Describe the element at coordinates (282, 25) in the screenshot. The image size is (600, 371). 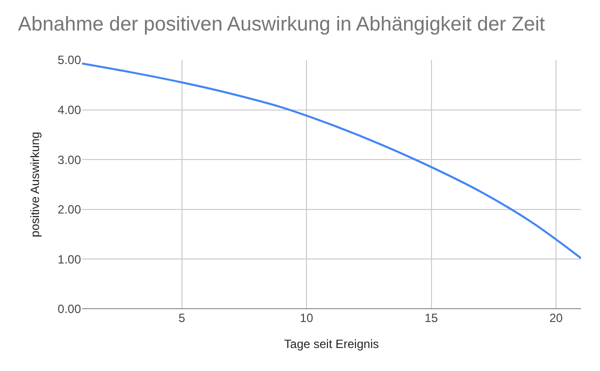
I see `chart-title: Abnahme der positiven Auswirkung in Abhängigkeit der Zeit` at that location.